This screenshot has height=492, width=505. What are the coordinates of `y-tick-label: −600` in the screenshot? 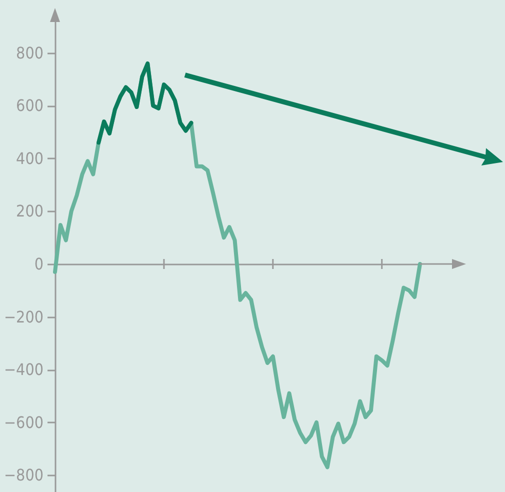 It's located at (24, 422).